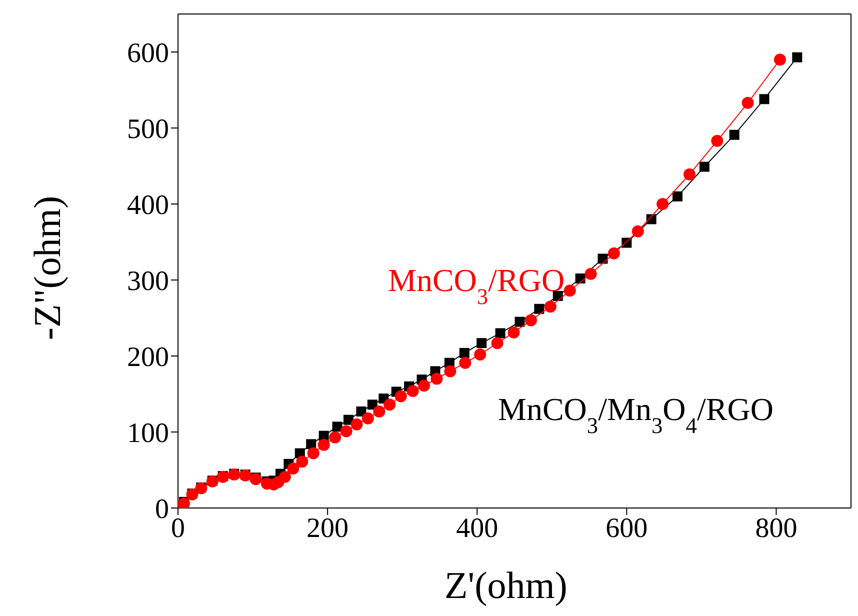  What do you see at coordinates (148, 433) in the screenshot?
I see `y-tick-label: 100` at bounding box center [148, 433].